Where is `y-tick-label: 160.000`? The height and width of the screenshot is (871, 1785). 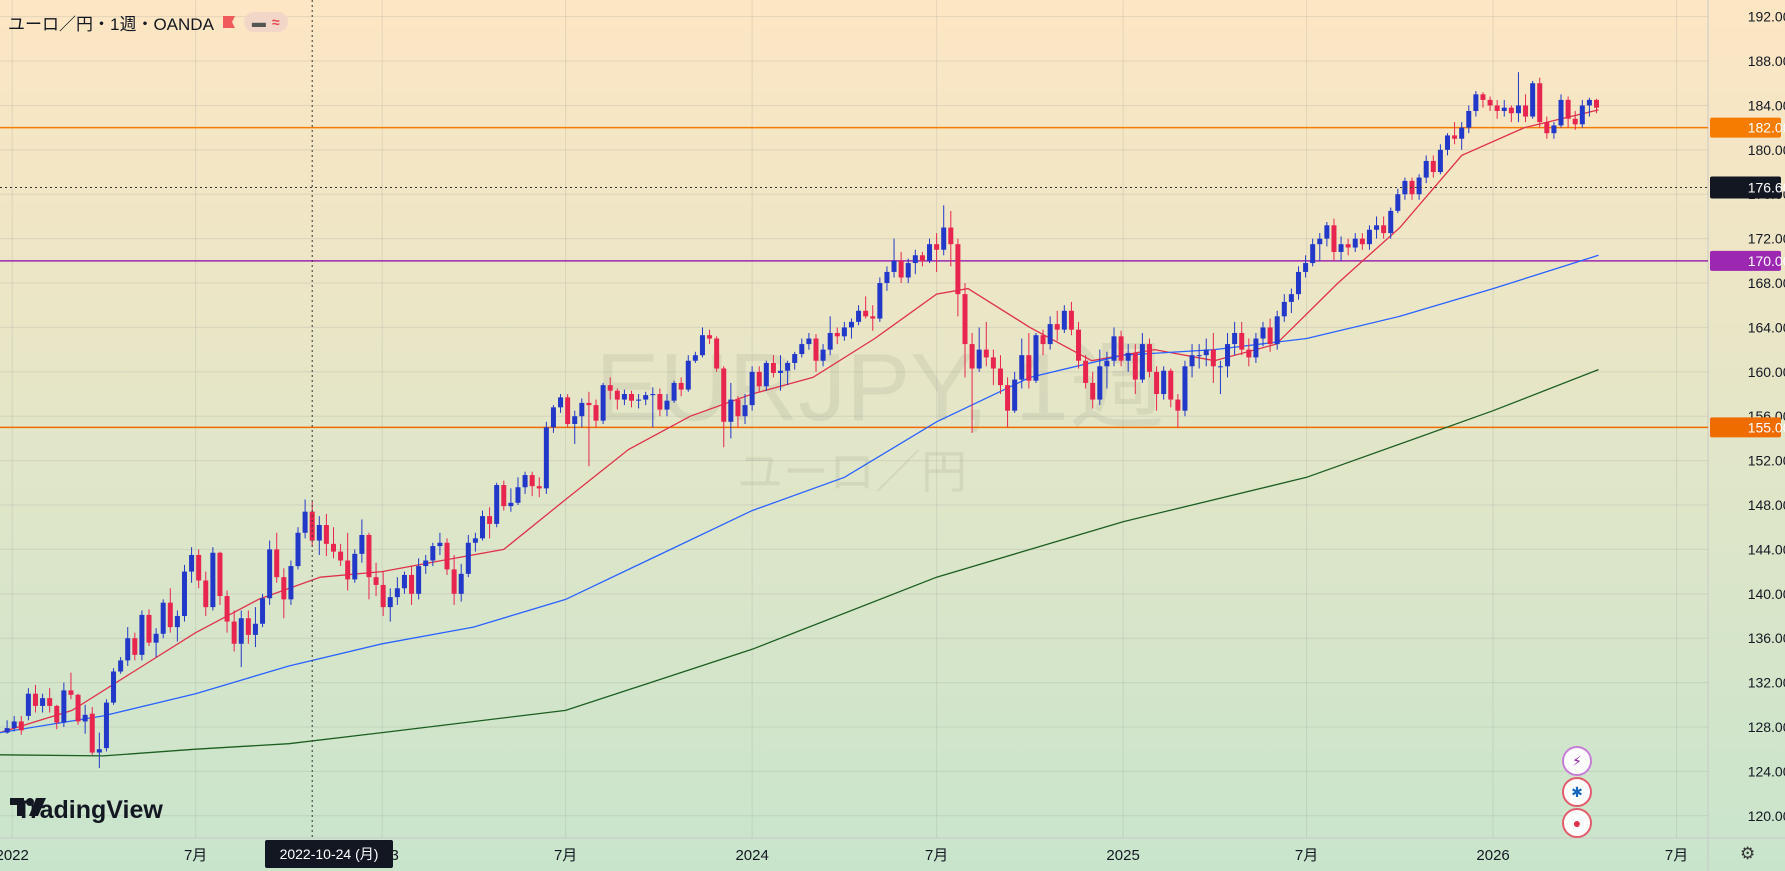
y-tick-label: 160.000 is located at coordinates (1766, 372).